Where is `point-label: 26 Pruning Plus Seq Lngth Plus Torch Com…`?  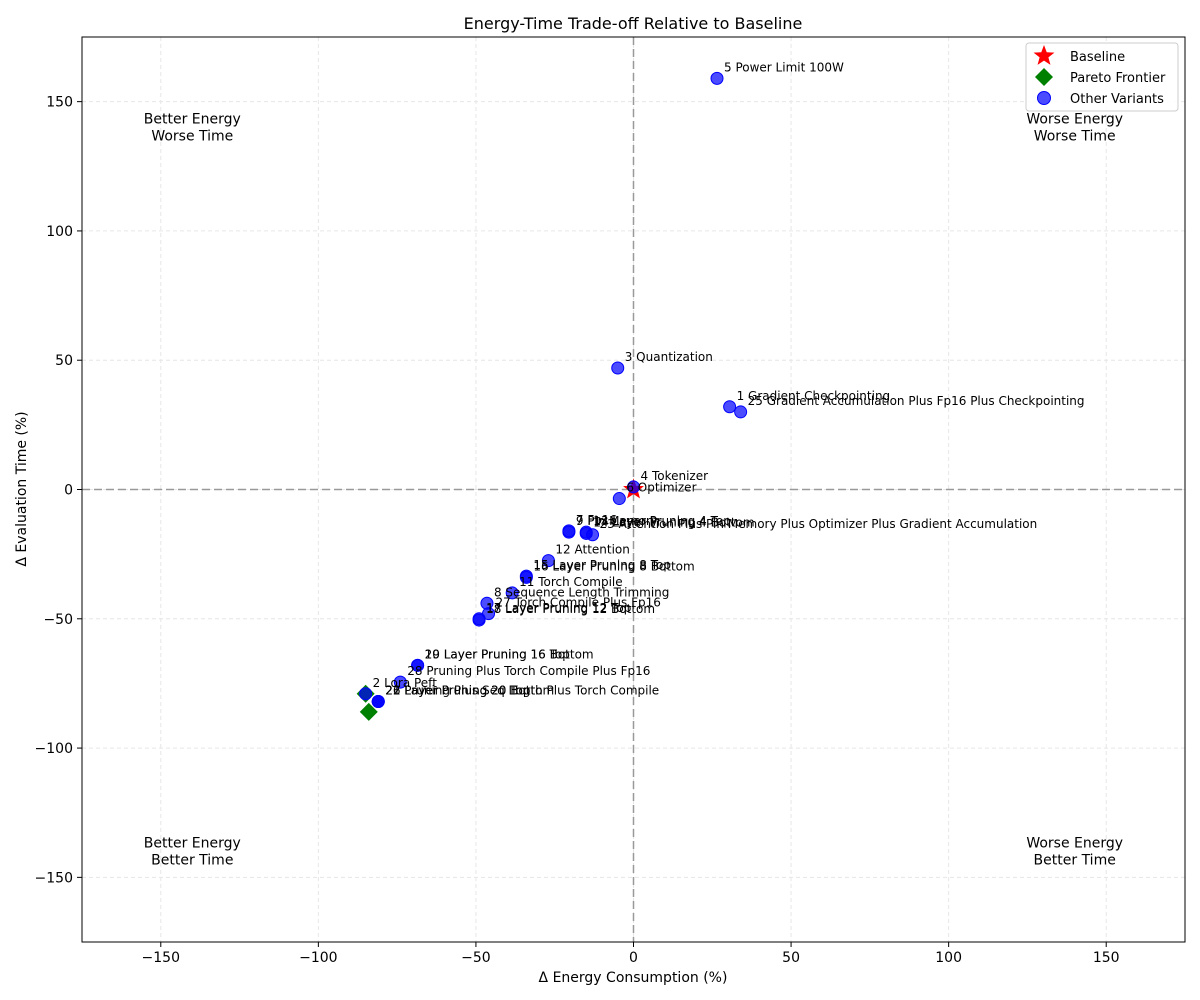 point-label: 26 Pruning Plus Seq Lngth Plus Torch Com… is located at coordinates (522, 691).